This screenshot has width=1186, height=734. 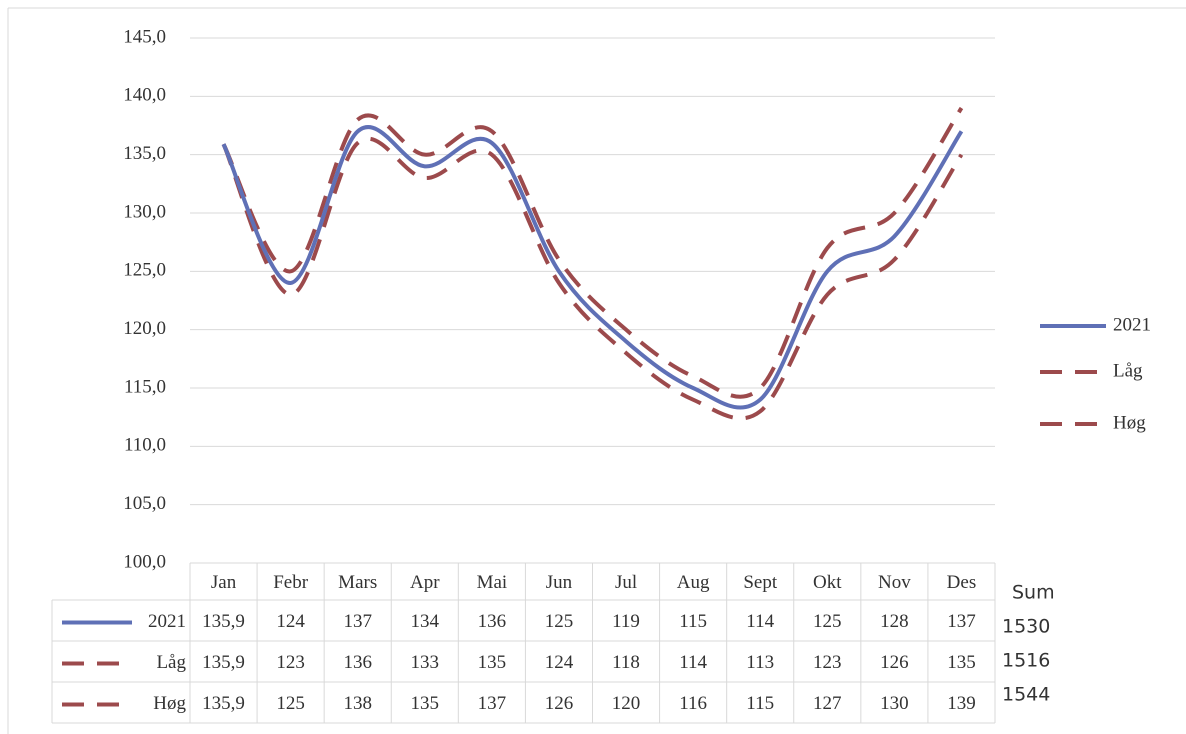 What do you see at coordinates (357, 703) in the screenshot?
I see `table-cell: 138` at bounding box center [357, 703].